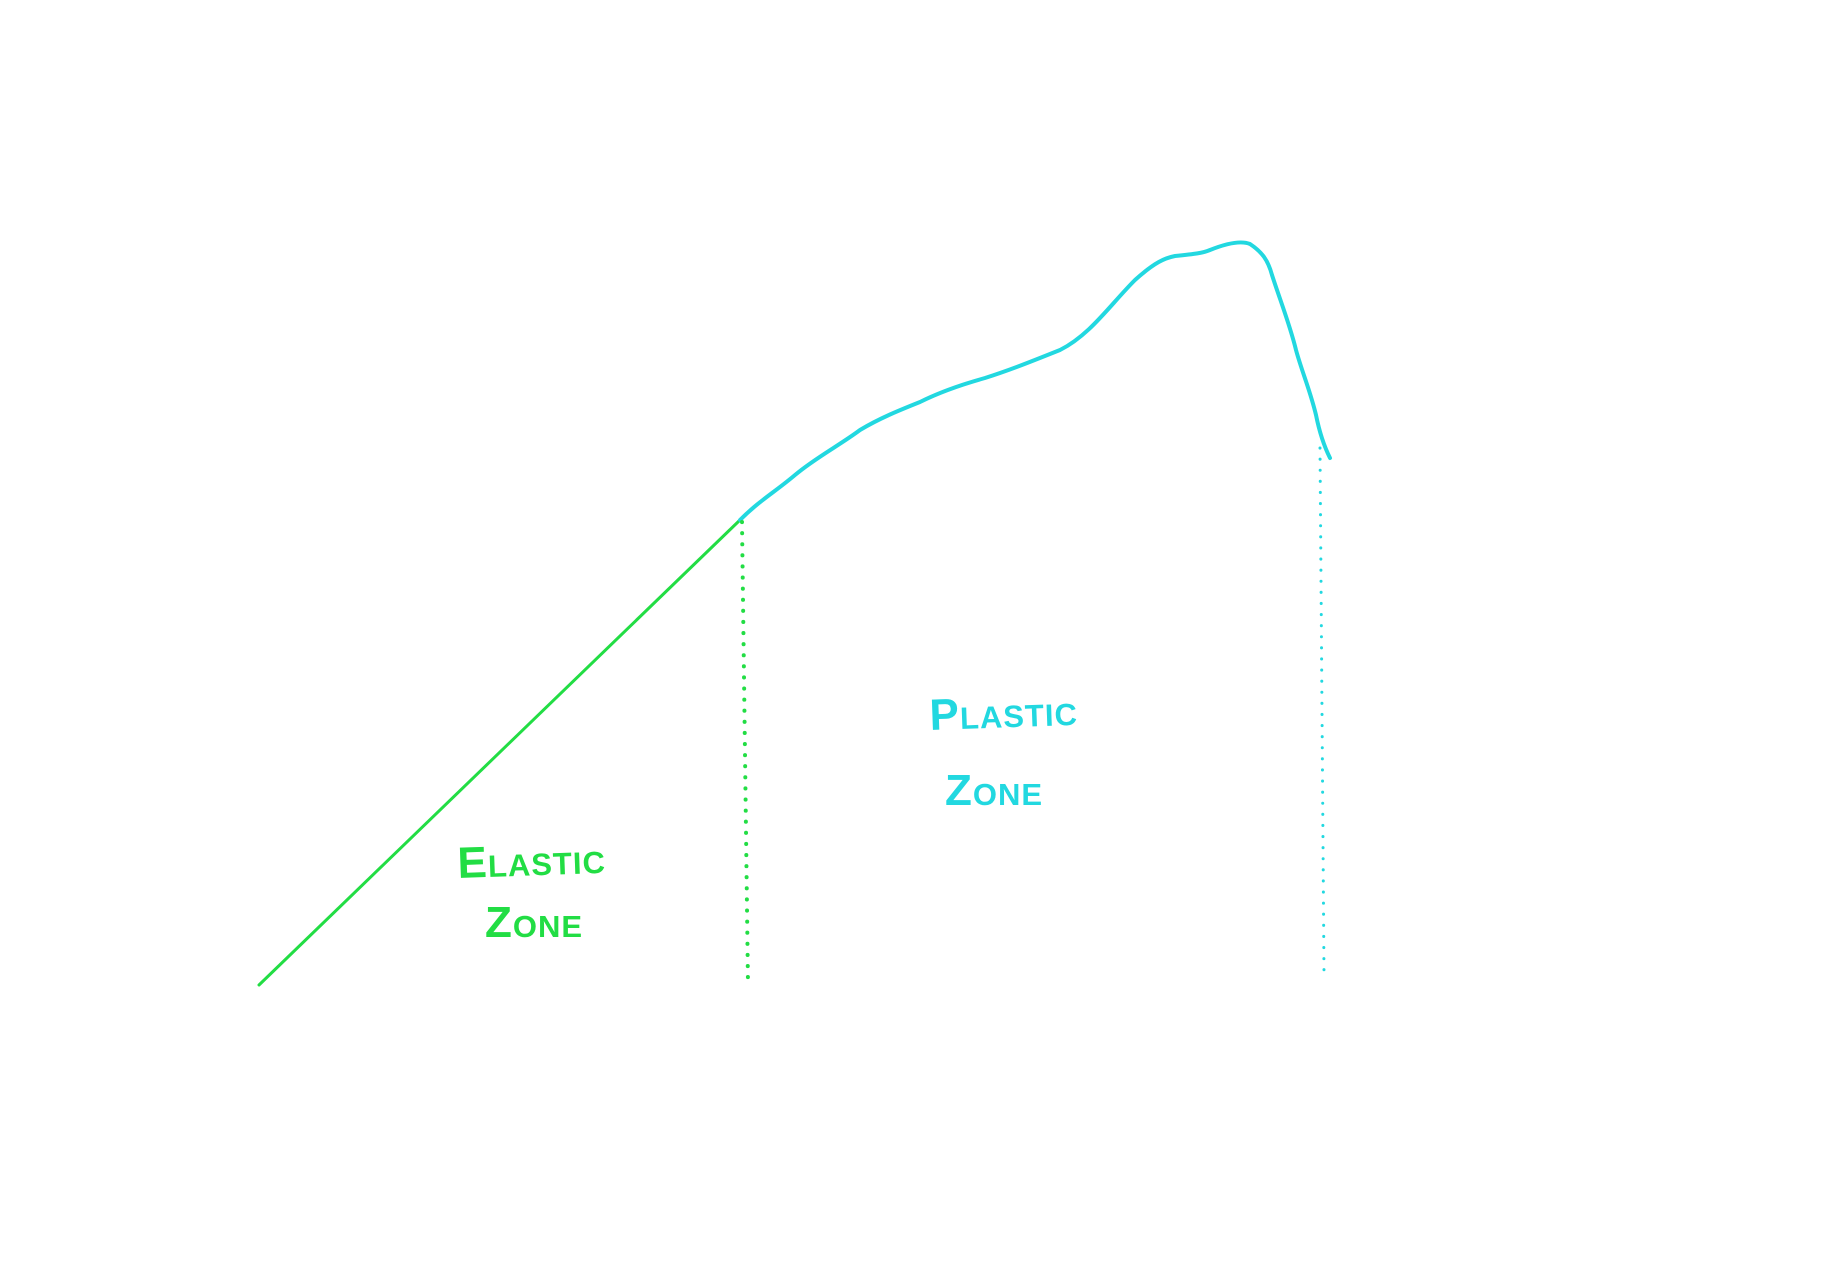 This screenshot has width=1833, height=1264. Describe the element at coordinates (532, 861) in the screenshot. I see `elastic-zone-label-line1: Elastic` at that location.